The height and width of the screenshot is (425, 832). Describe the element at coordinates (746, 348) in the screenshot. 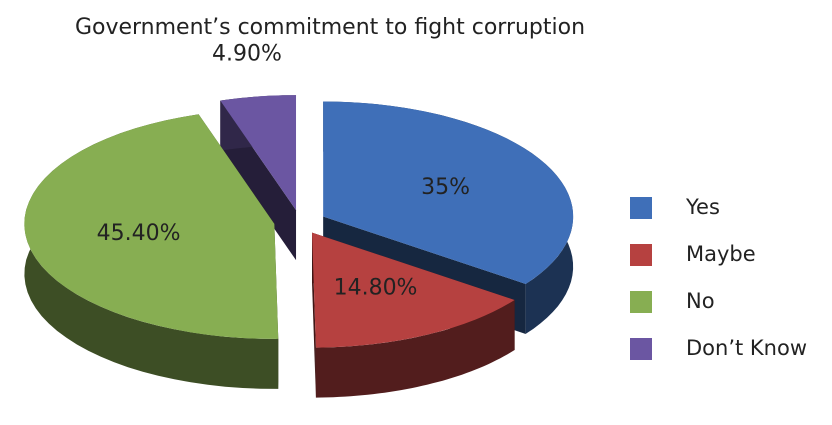

I see `legend-label: Don’t Know` at that location.